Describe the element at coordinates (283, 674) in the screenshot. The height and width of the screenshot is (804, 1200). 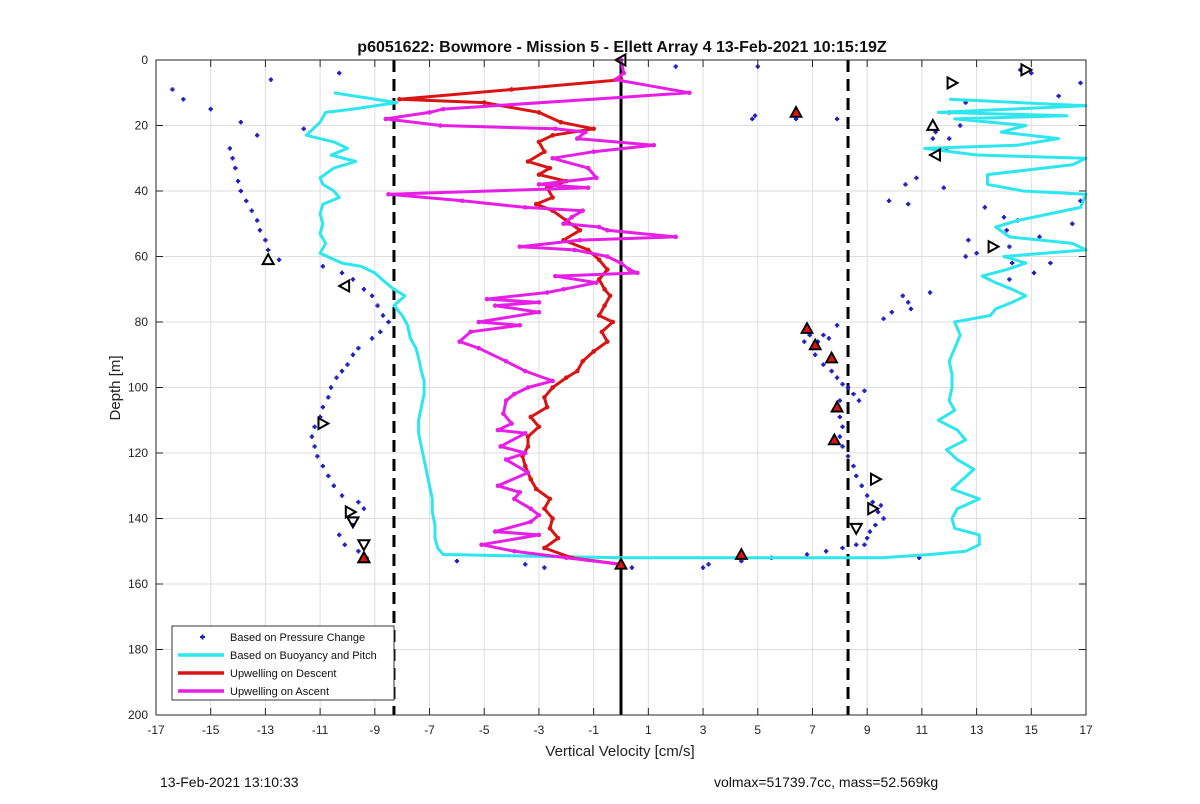
I see `legend-label: Upwelling on Descent` at that location.